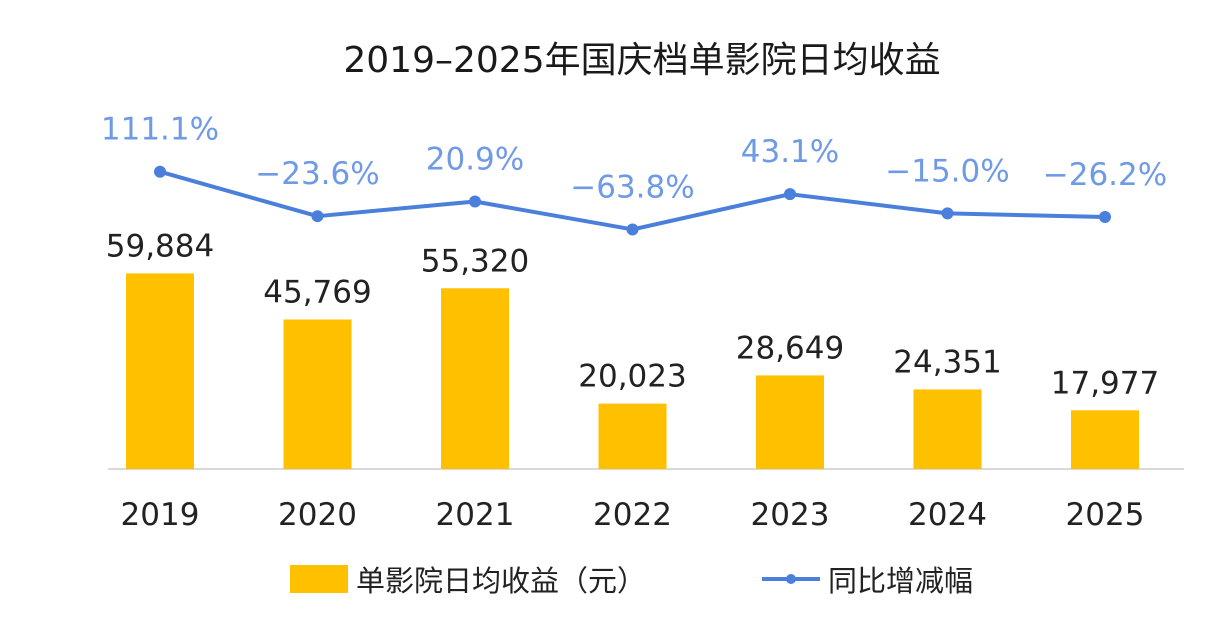 The image size is (1212, 624). I want to click on bar-2021, so click(475, 378).